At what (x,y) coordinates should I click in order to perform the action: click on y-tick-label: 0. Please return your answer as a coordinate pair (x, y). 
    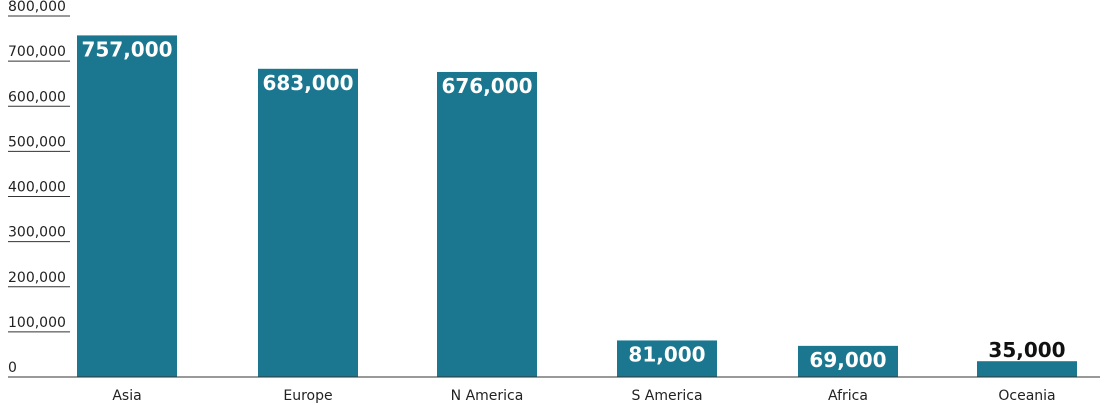
    Looking at the image, I should click on (12, 368).